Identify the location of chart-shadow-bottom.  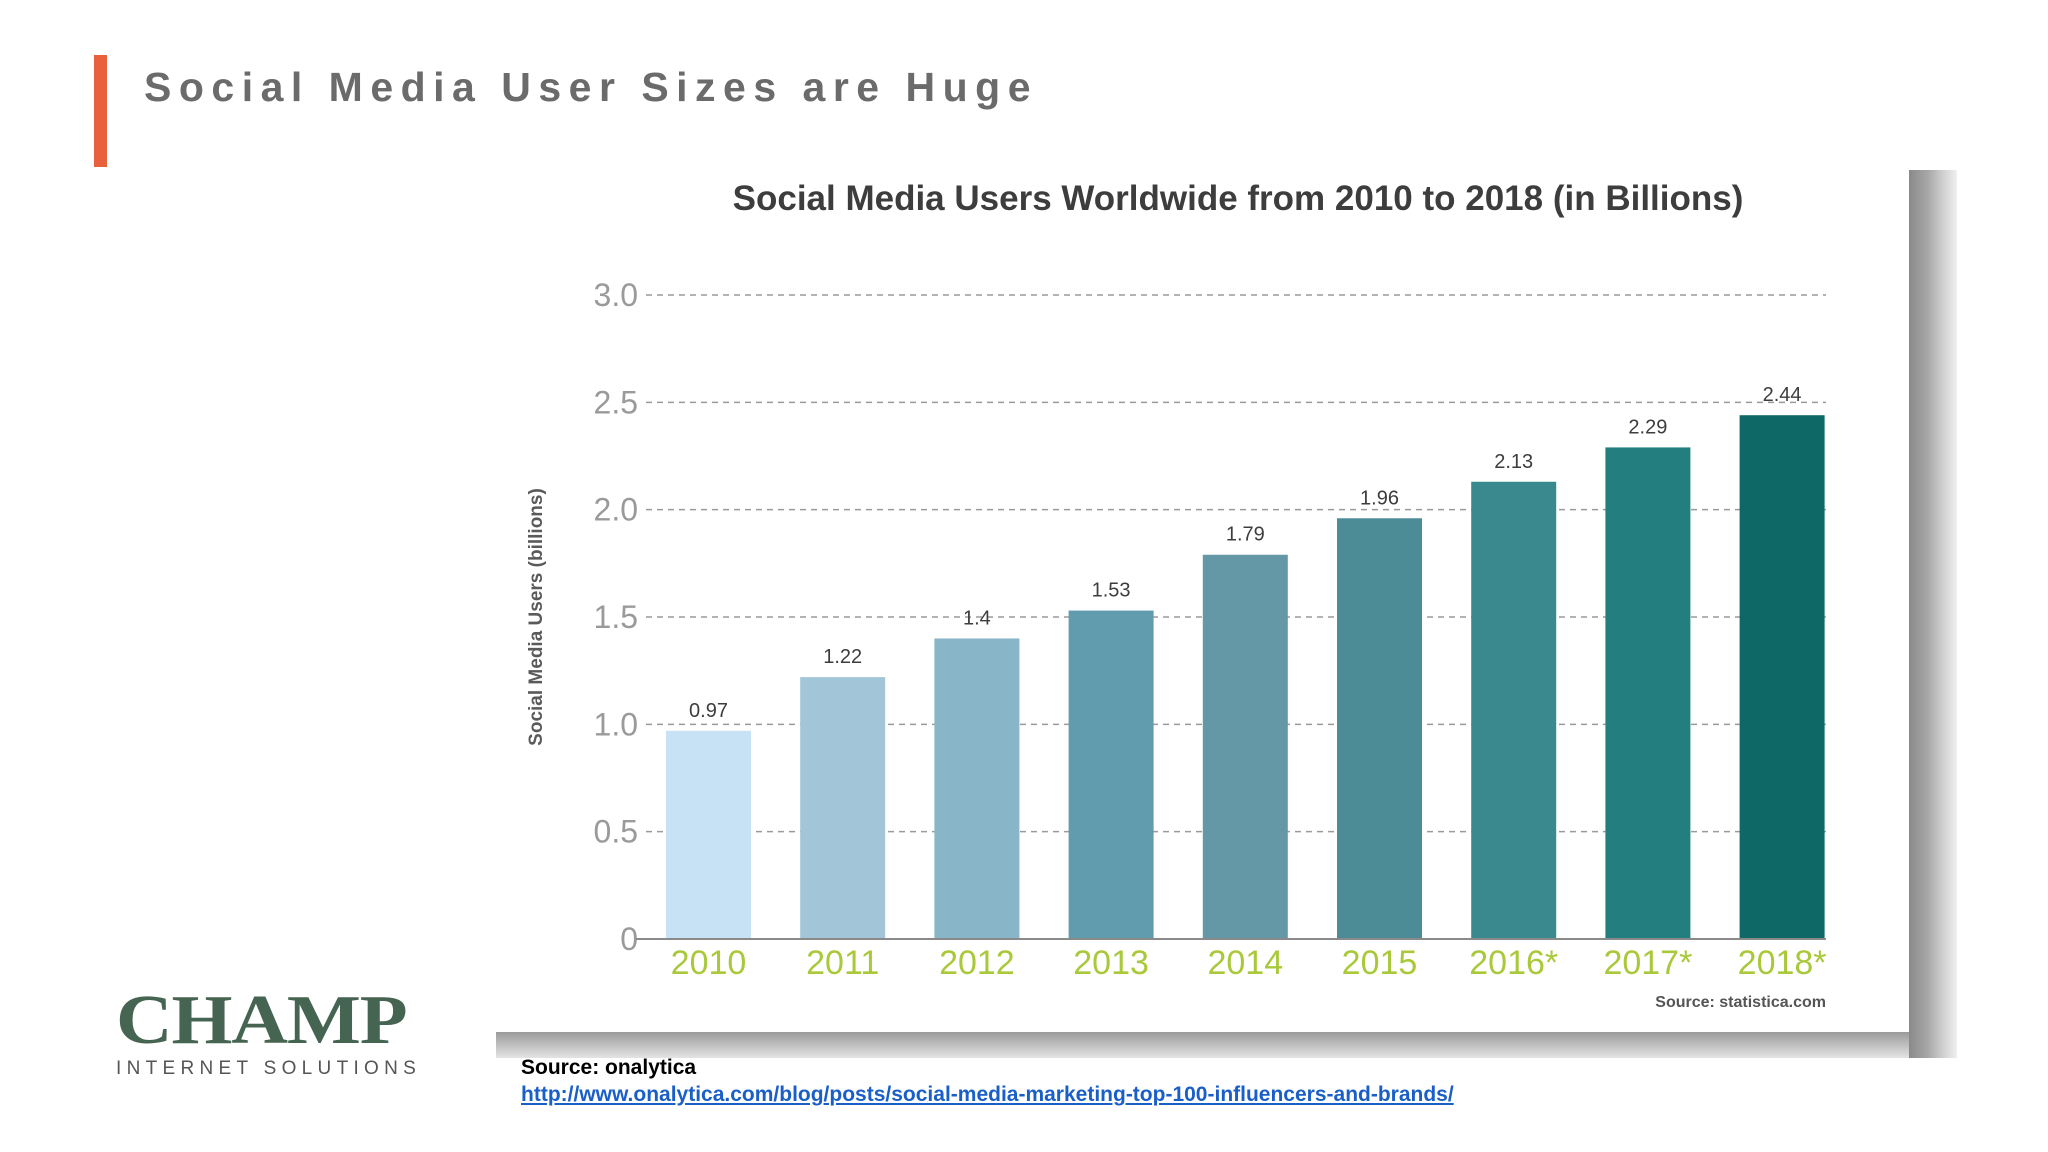
(1216, 1045).